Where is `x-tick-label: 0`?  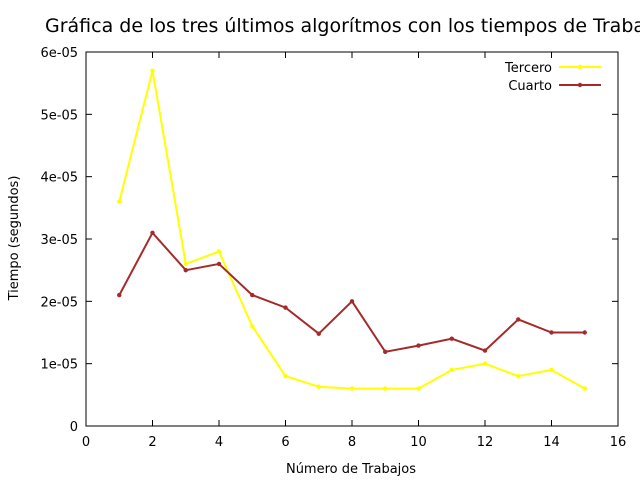 x-tick-label: 0 is located at coordinates (86, 442).